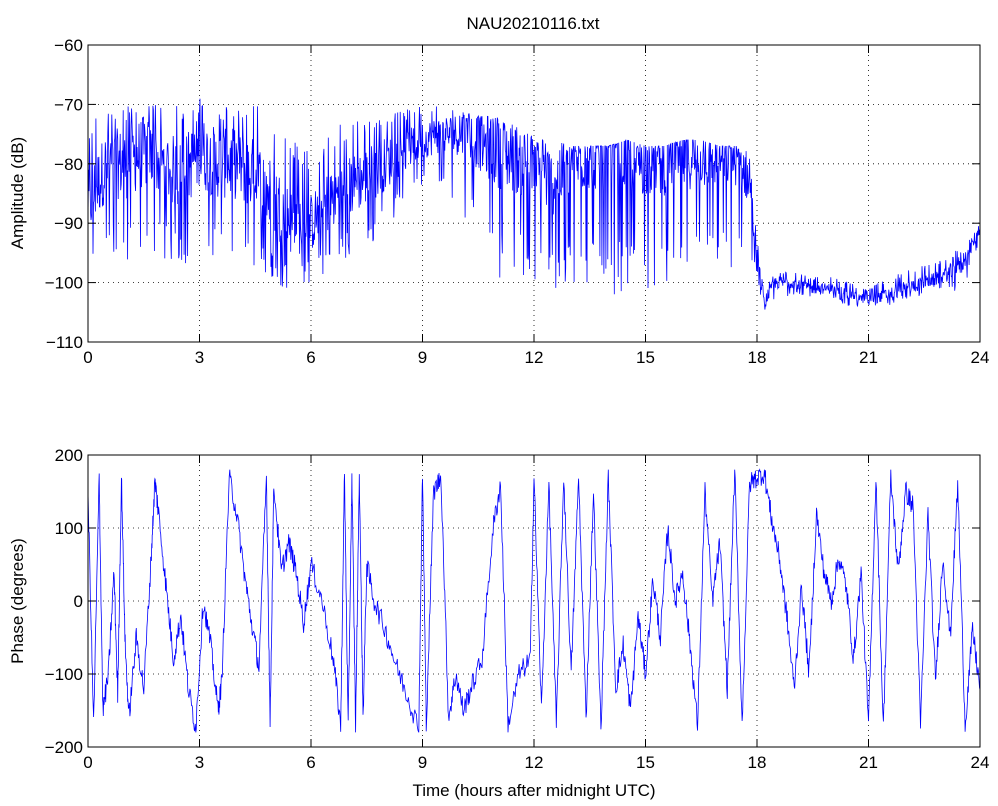 This screenshot has height=806, width=998. Describe the element at coordinates (533, 23) in the screenshot. I see `chart-title: NAU20210116.txt` at that location.